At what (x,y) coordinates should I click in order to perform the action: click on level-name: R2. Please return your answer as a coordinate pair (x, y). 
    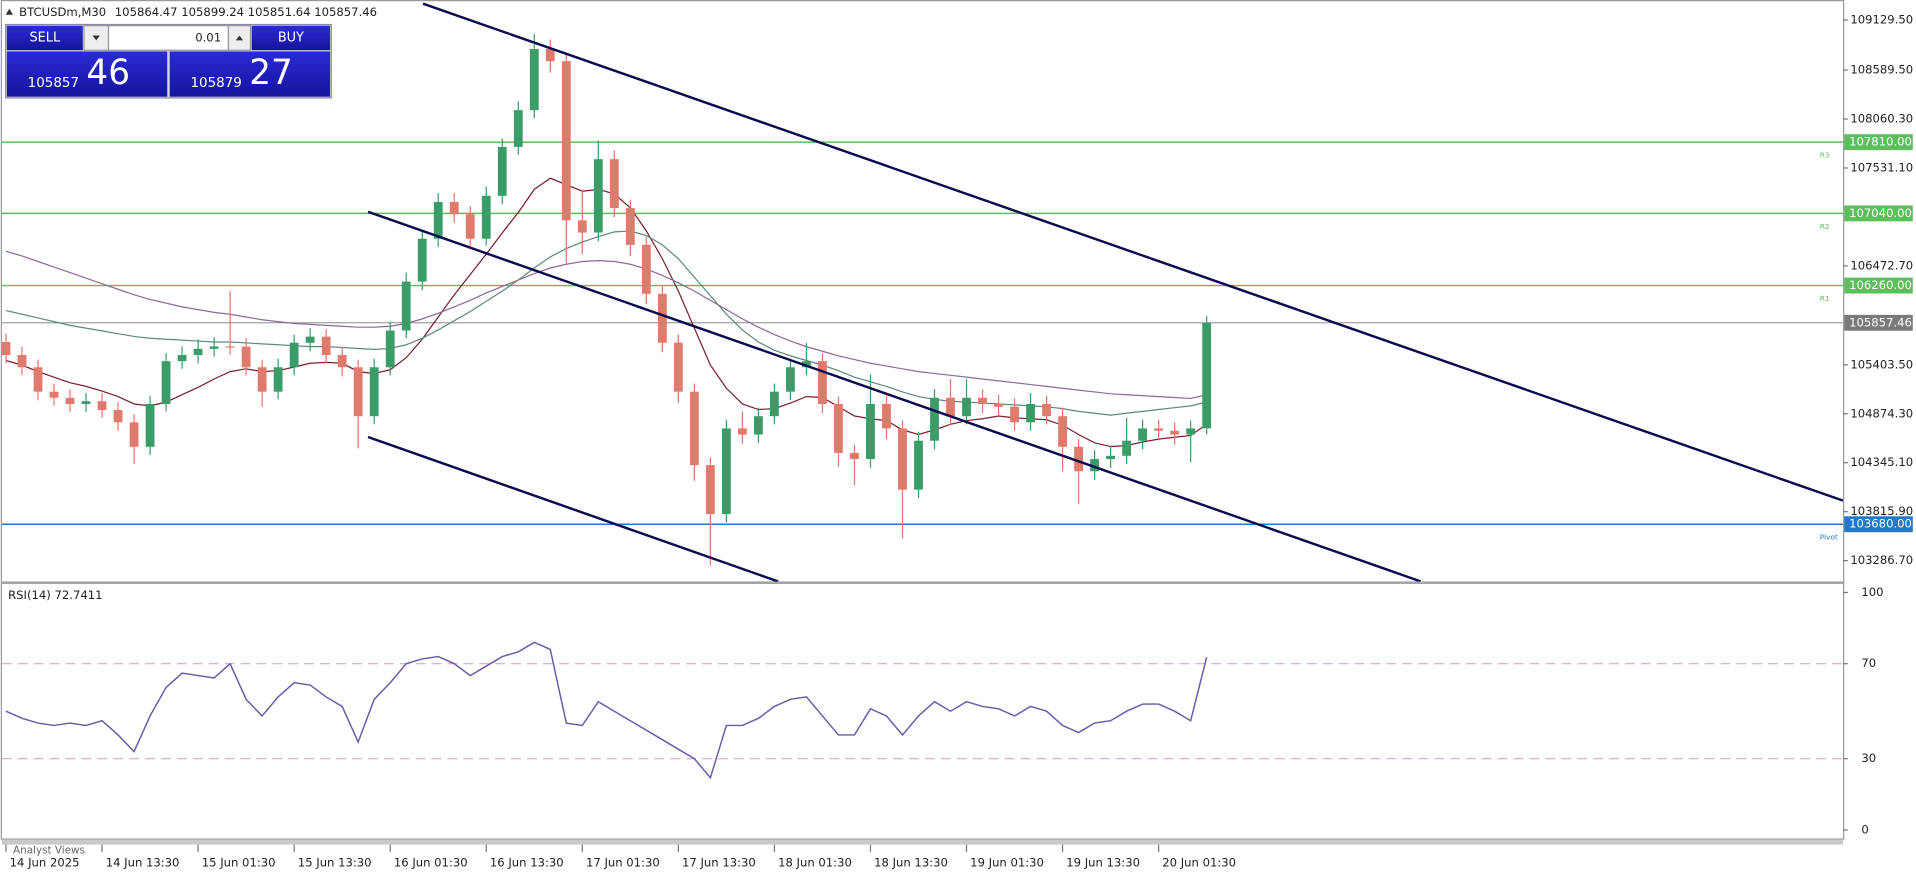
    Looking at the image, I should click on (1825, 226).